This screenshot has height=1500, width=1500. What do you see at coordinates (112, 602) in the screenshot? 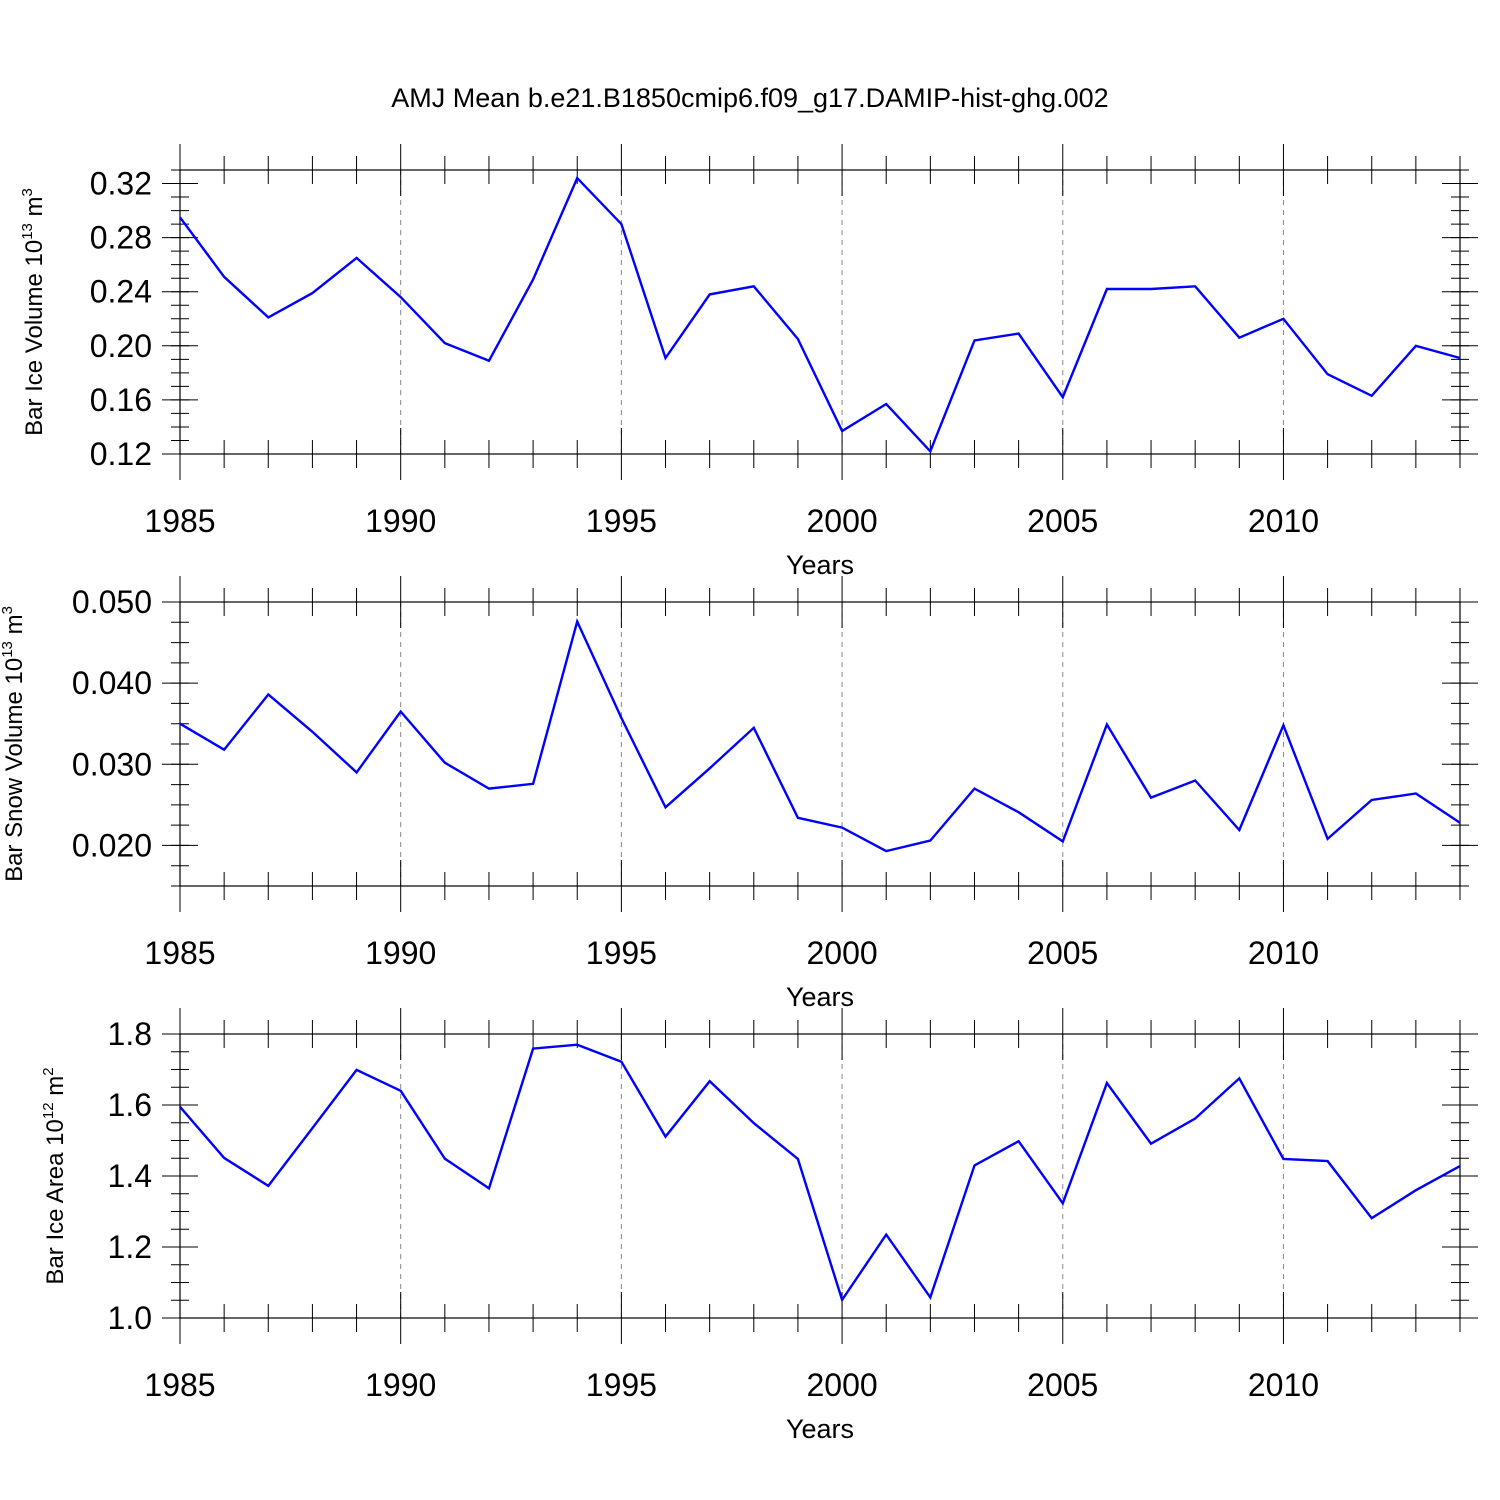
I see `y-tick-label: 0.050` at bounding box center [112, 602].